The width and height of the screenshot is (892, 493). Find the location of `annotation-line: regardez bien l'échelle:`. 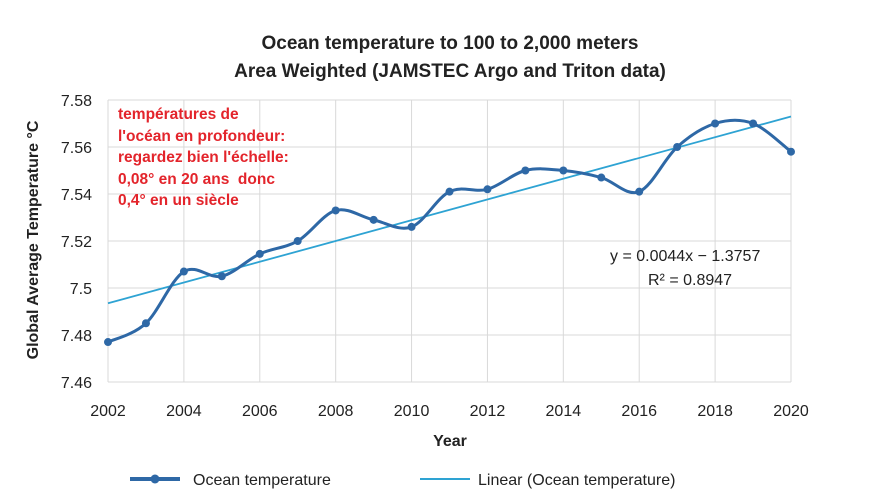

annotation-line: regardez bien l'échelle: is located at coordinates (203, 157).